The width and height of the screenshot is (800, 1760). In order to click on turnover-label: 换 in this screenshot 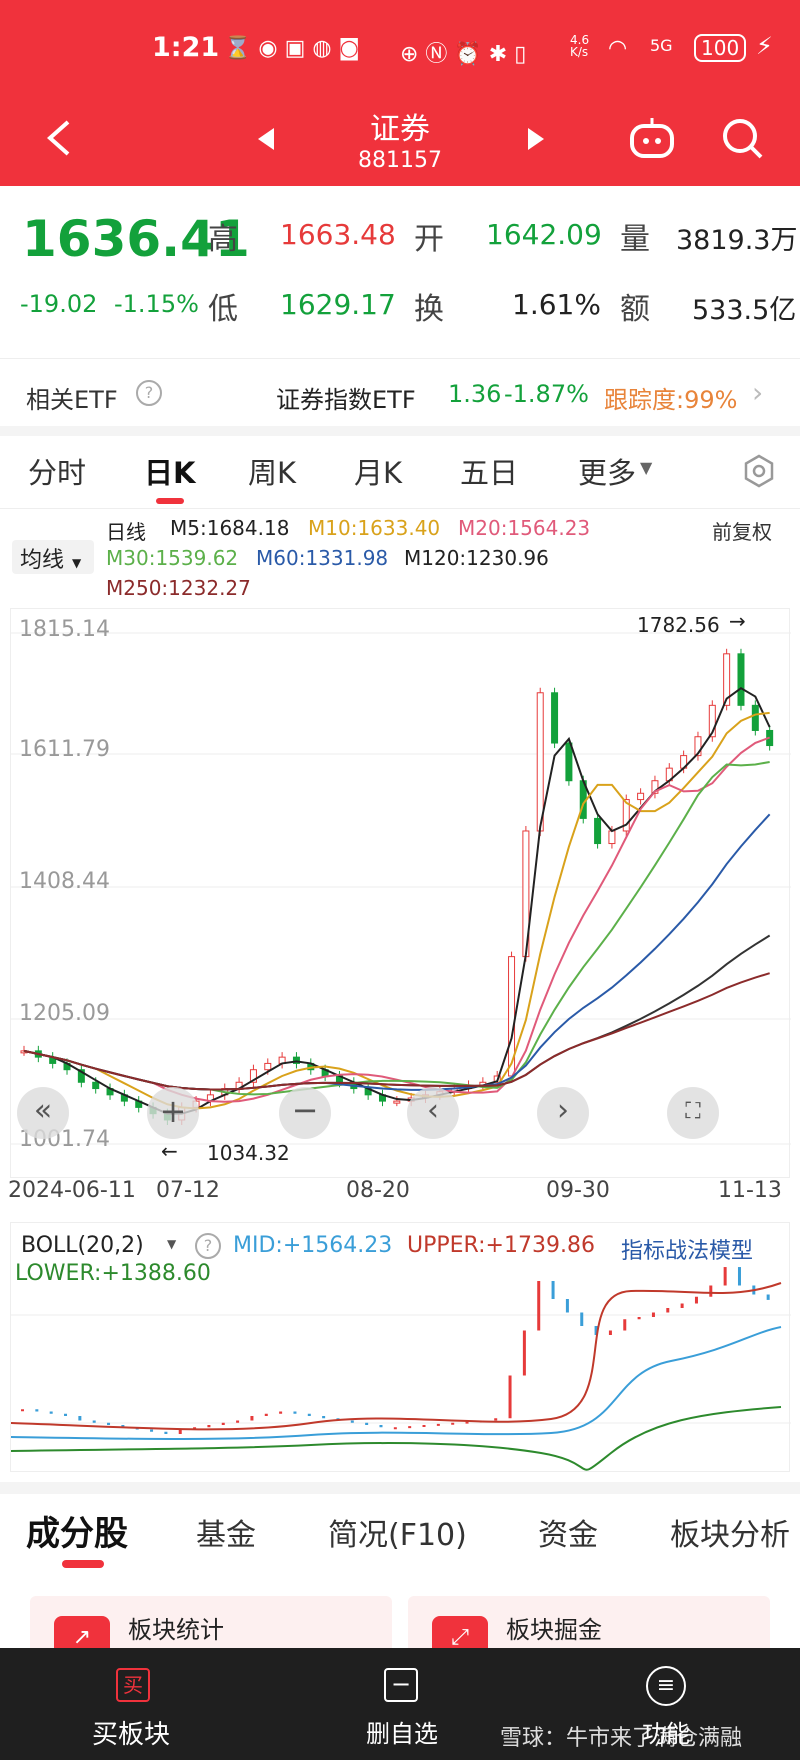, I will do `click(429, 309)`.